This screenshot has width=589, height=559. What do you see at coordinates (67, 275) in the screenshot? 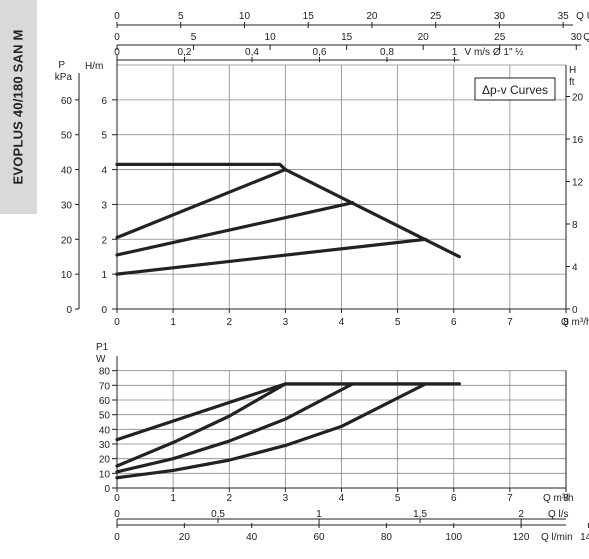
I see `kpa-tick-label: 10` at bounding box center [67, 275].